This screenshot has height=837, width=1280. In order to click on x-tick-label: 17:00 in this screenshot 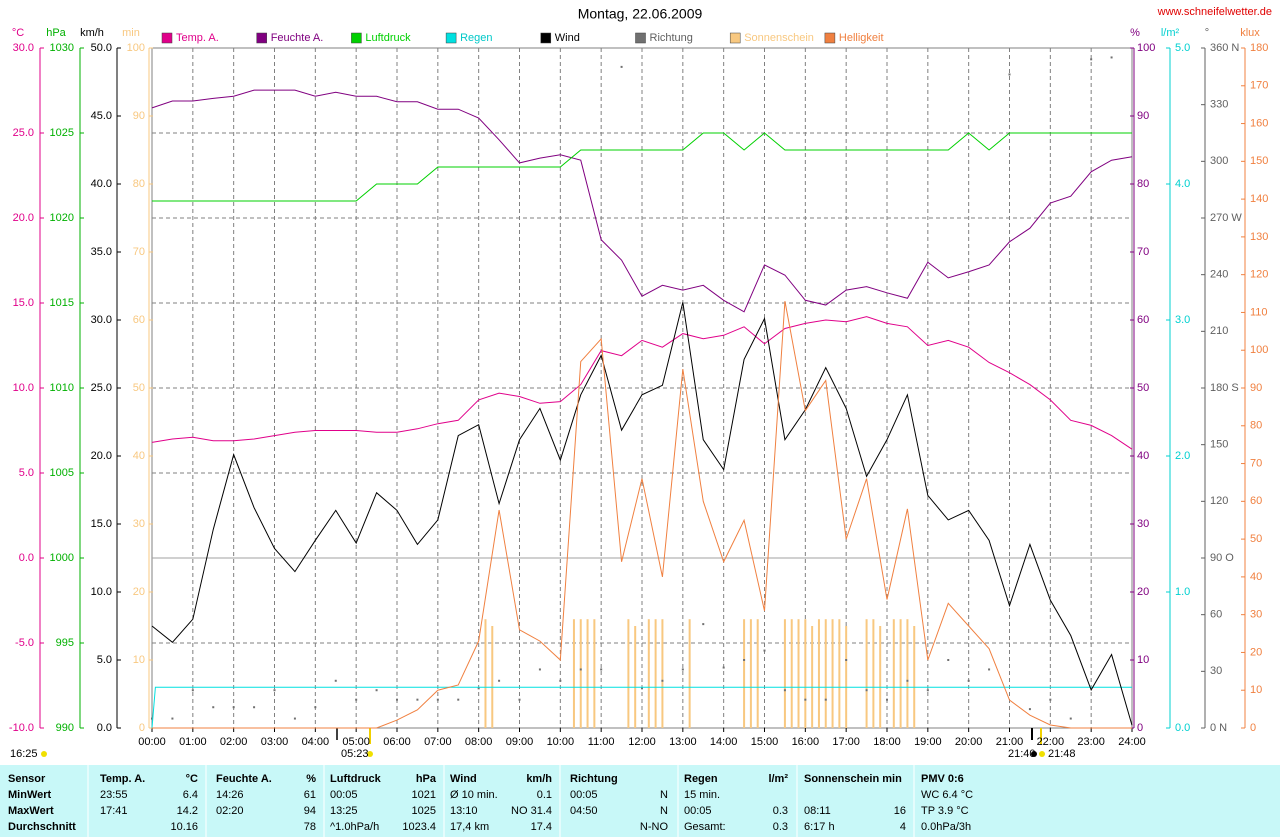, I will do `click(846, 742)`.